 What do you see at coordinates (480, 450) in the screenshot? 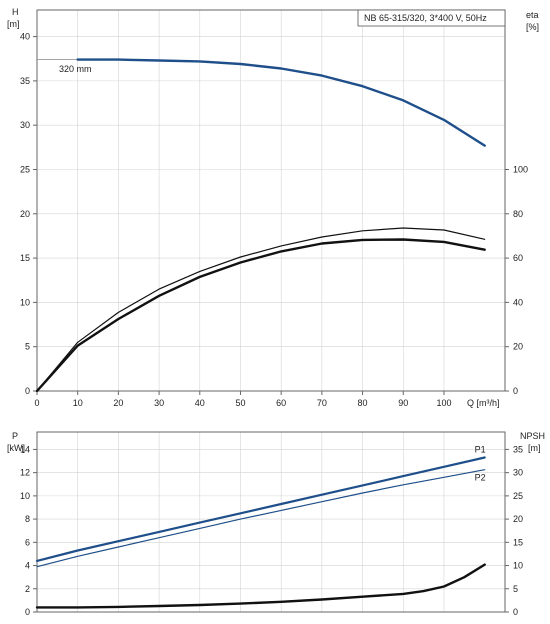
I see `series-label-p1: P1` at bounding box center [480, 450].